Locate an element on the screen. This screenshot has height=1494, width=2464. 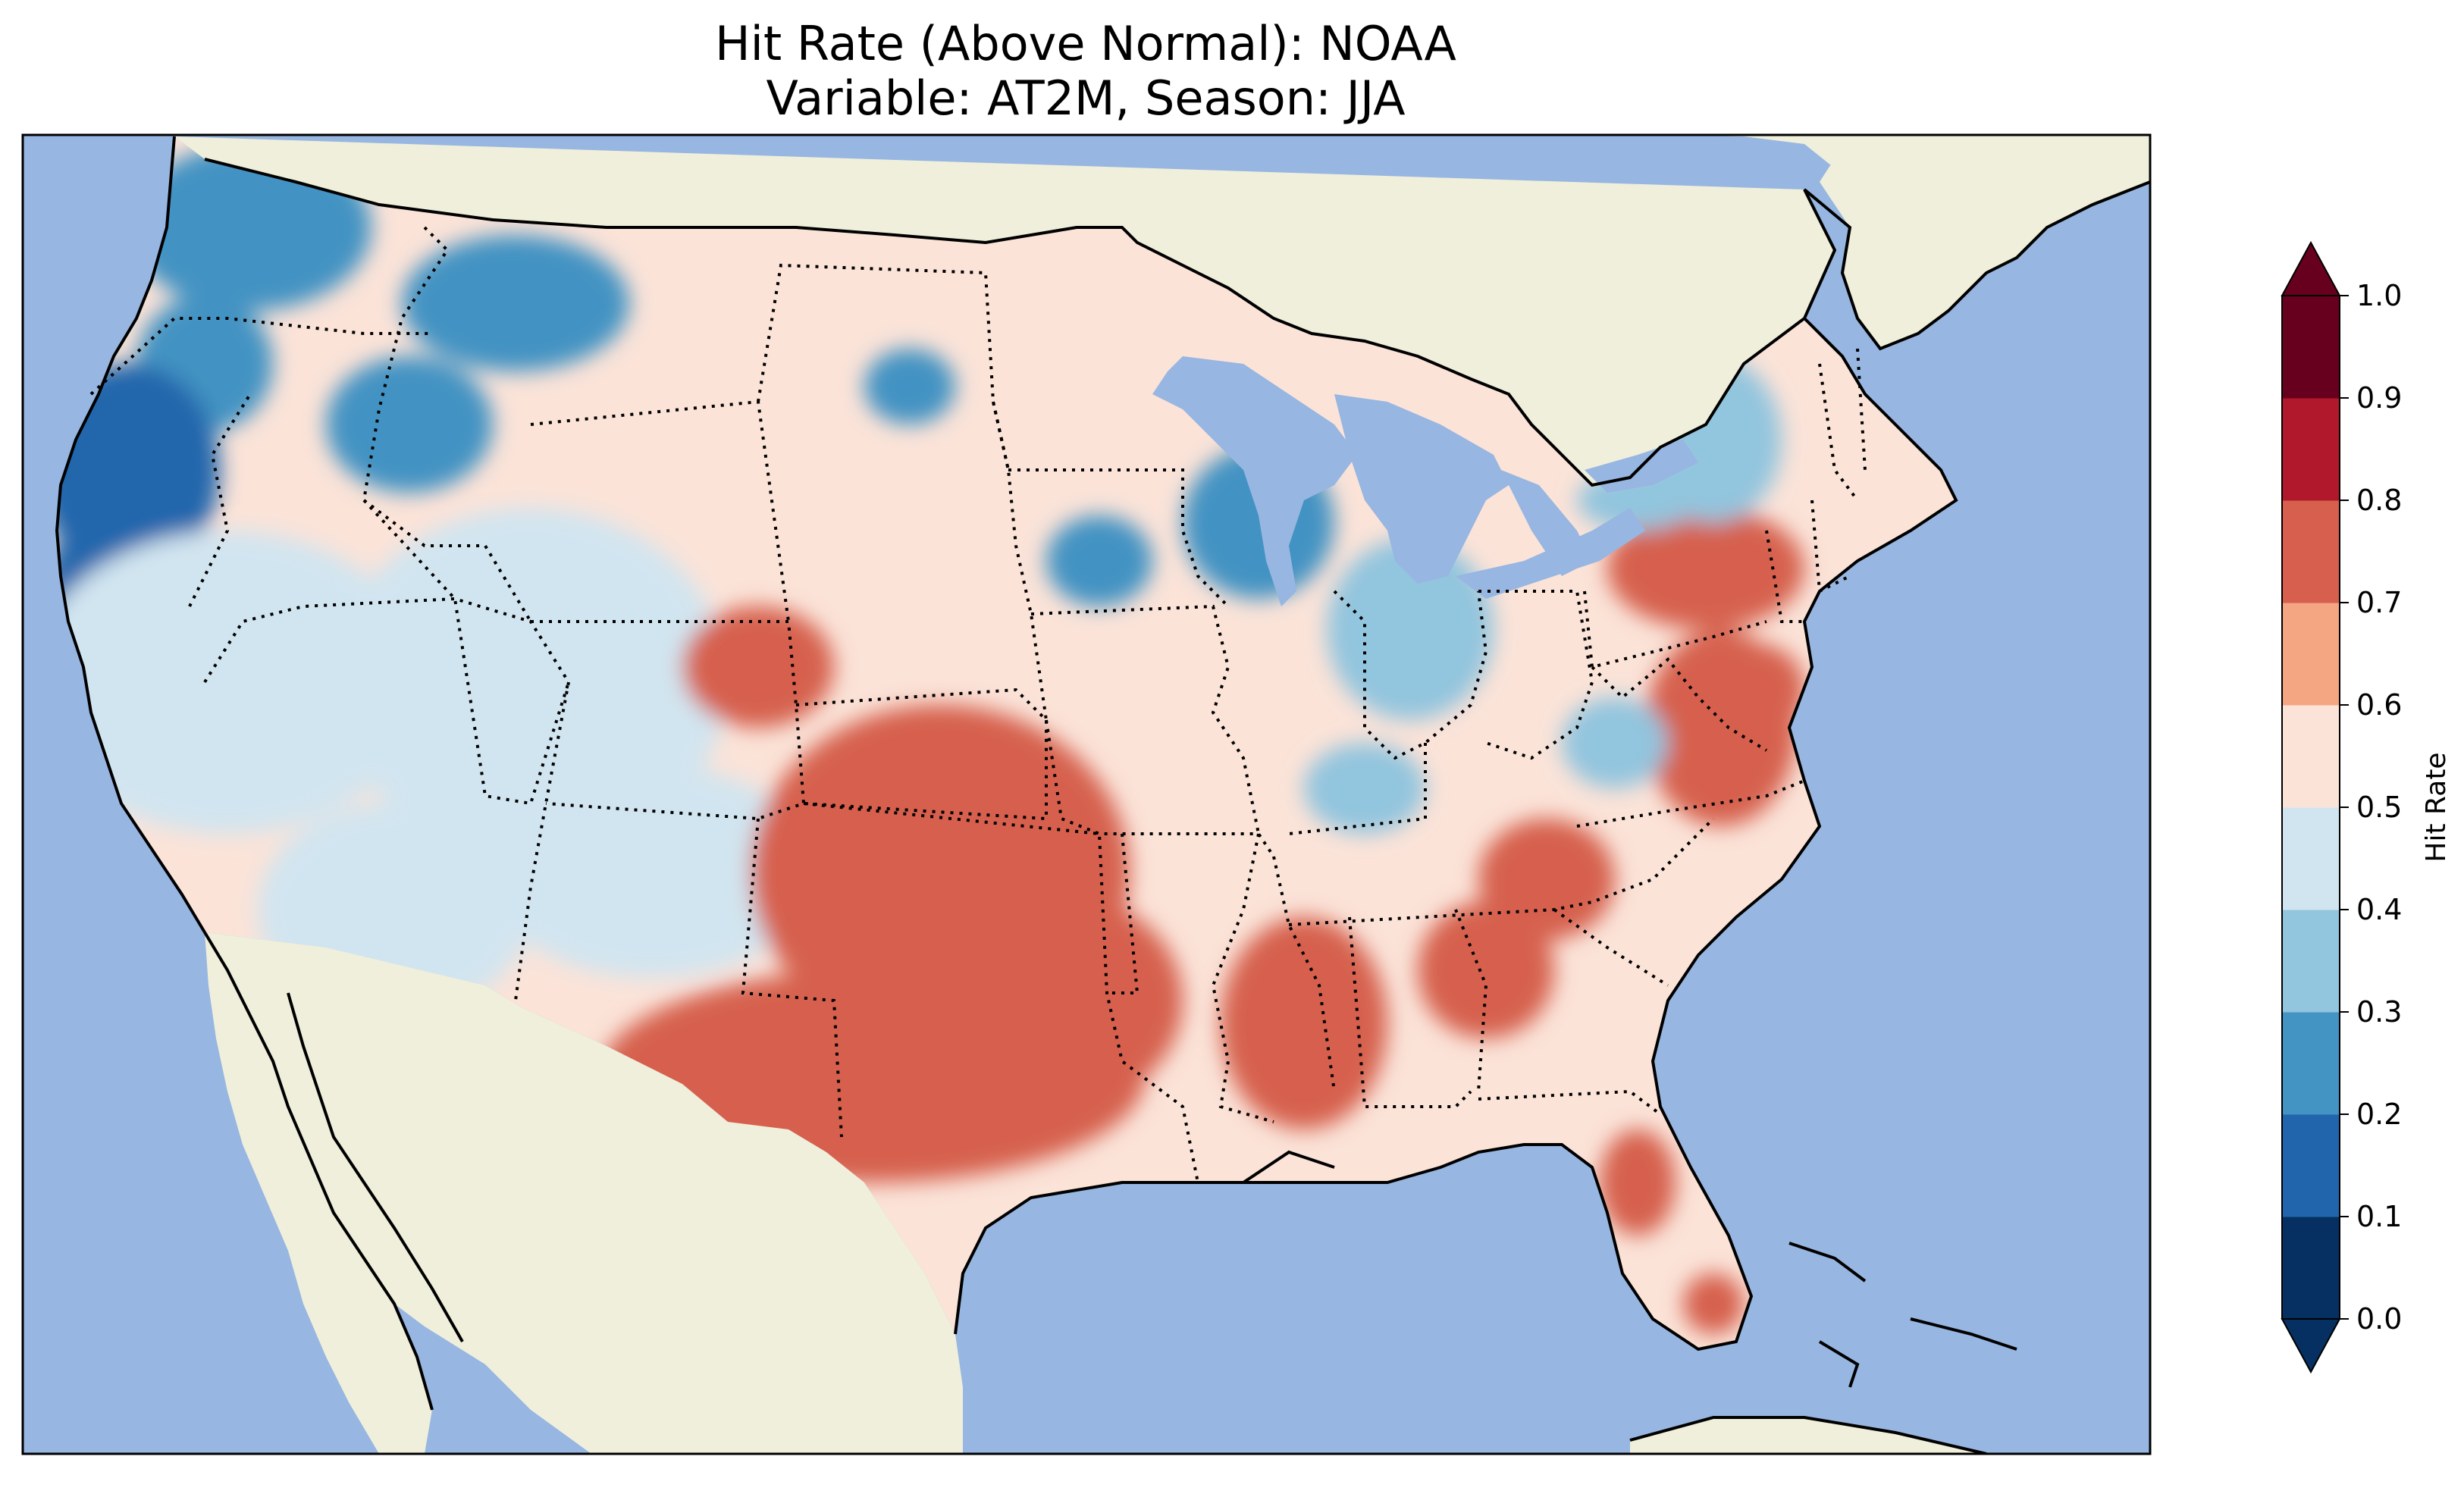
colorbar-tick-label: 0.1 is located at coordinates (2379, 1216).